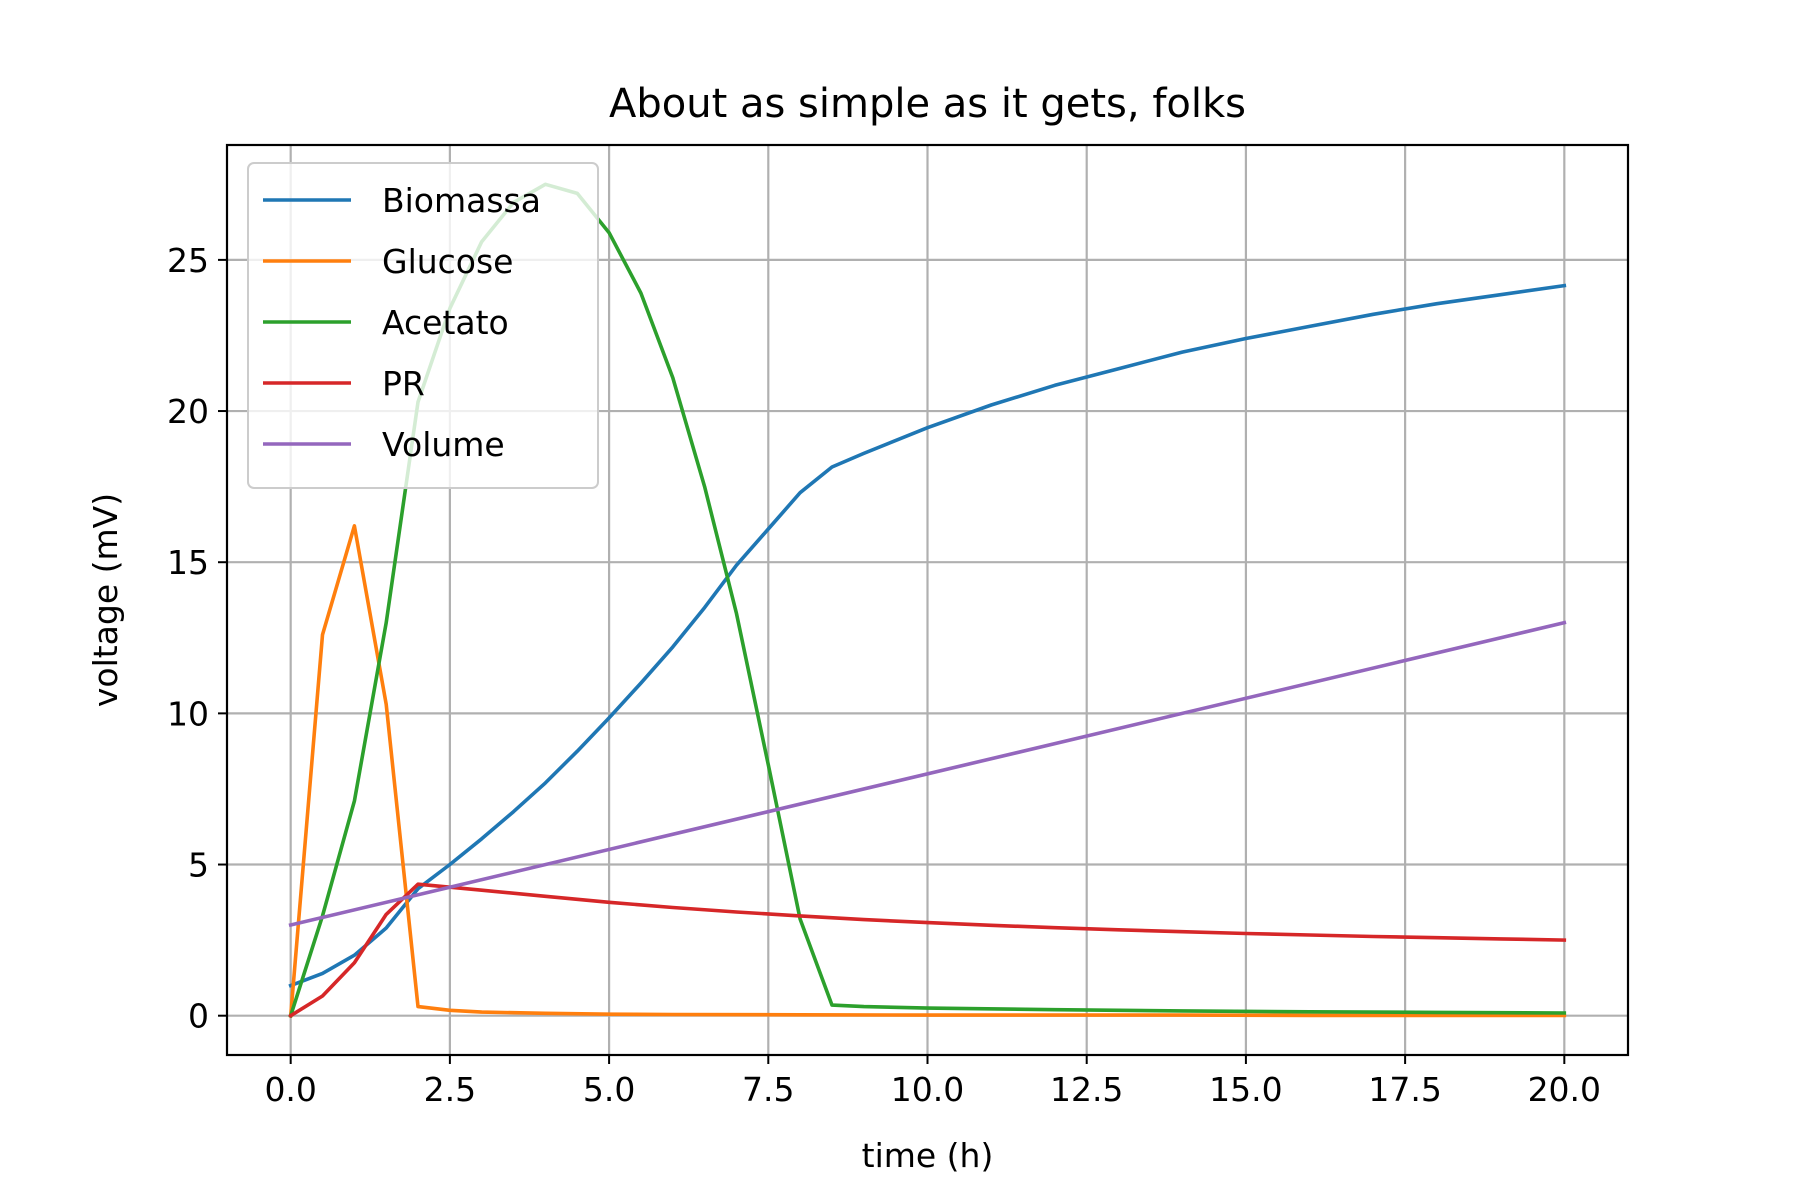 The height and width of the screenshot is (1200, 1800). Describe the element at coordinates (461, 200) in the screenshot. I see `legend-label: Biomassa` at that location.